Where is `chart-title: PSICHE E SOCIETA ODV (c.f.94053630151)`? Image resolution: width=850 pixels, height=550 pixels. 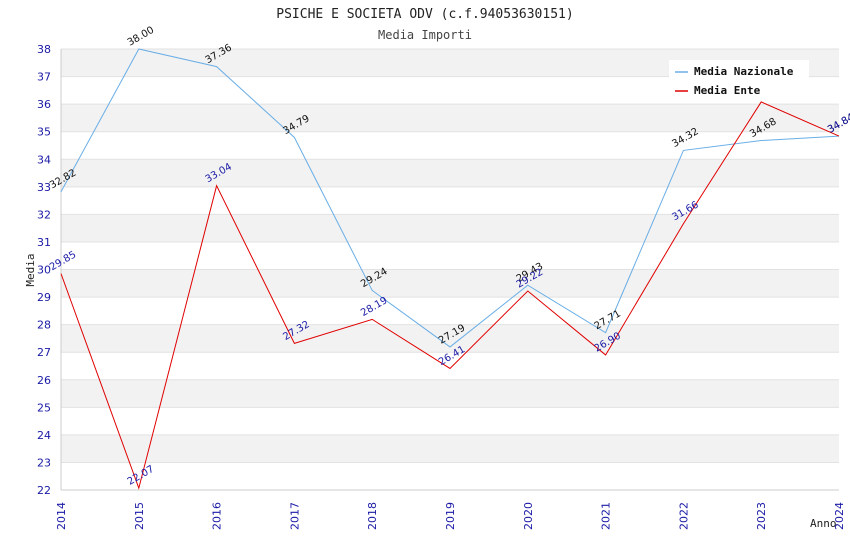
chart-title: PSICHE E SOCIETA ODV (c.f.94053630151) is located at coordinates (424, 14).